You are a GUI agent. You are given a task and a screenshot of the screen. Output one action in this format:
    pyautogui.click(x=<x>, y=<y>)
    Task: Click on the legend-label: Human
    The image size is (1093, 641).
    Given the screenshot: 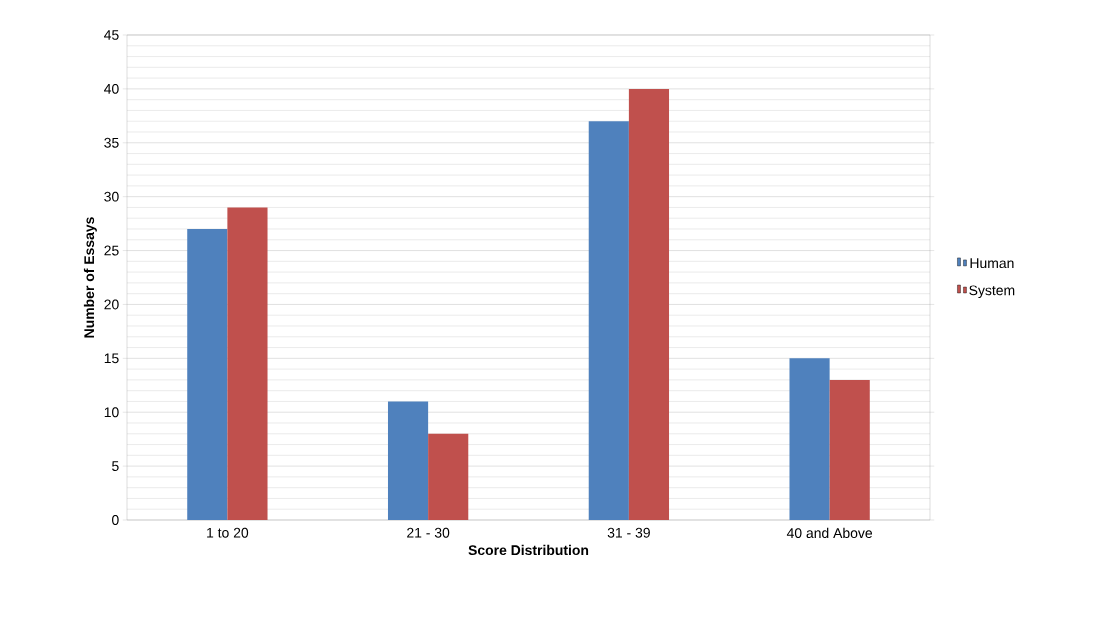 What is the action you would take?
    pyautogui.click(x=992, y=263)
    